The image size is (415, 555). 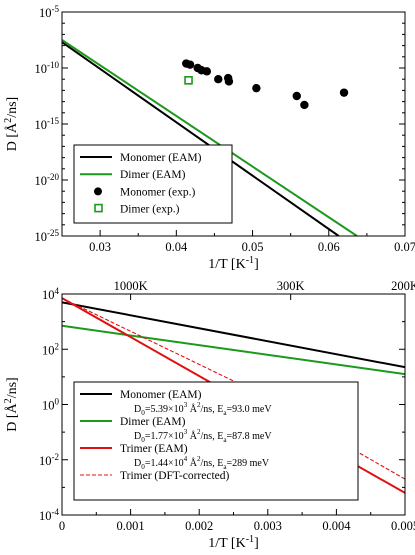 I want to click on x-tick-label: 0.005, so click(x=403, y=526).